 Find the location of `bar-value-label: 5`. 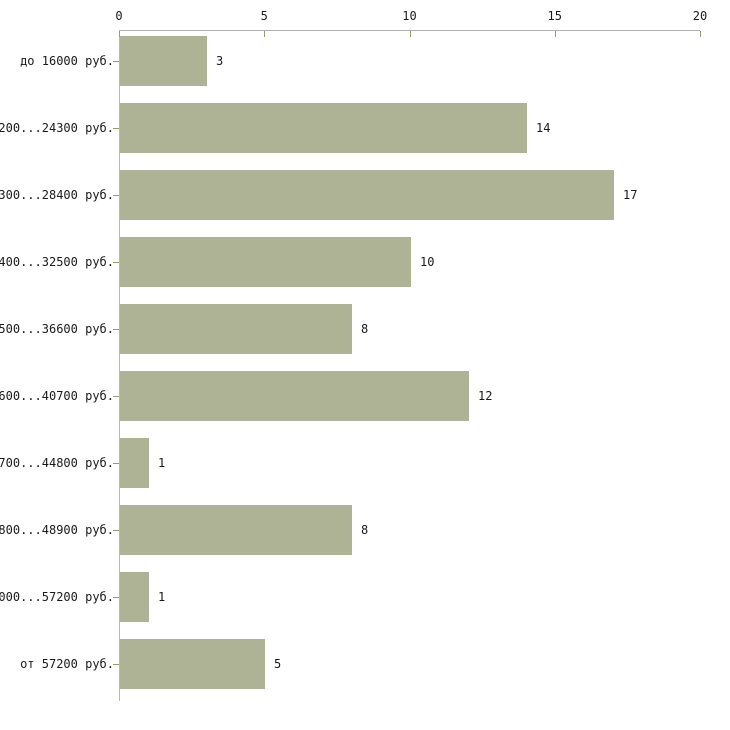

bar-value-label: 5 is located at coordinates (278, 664).